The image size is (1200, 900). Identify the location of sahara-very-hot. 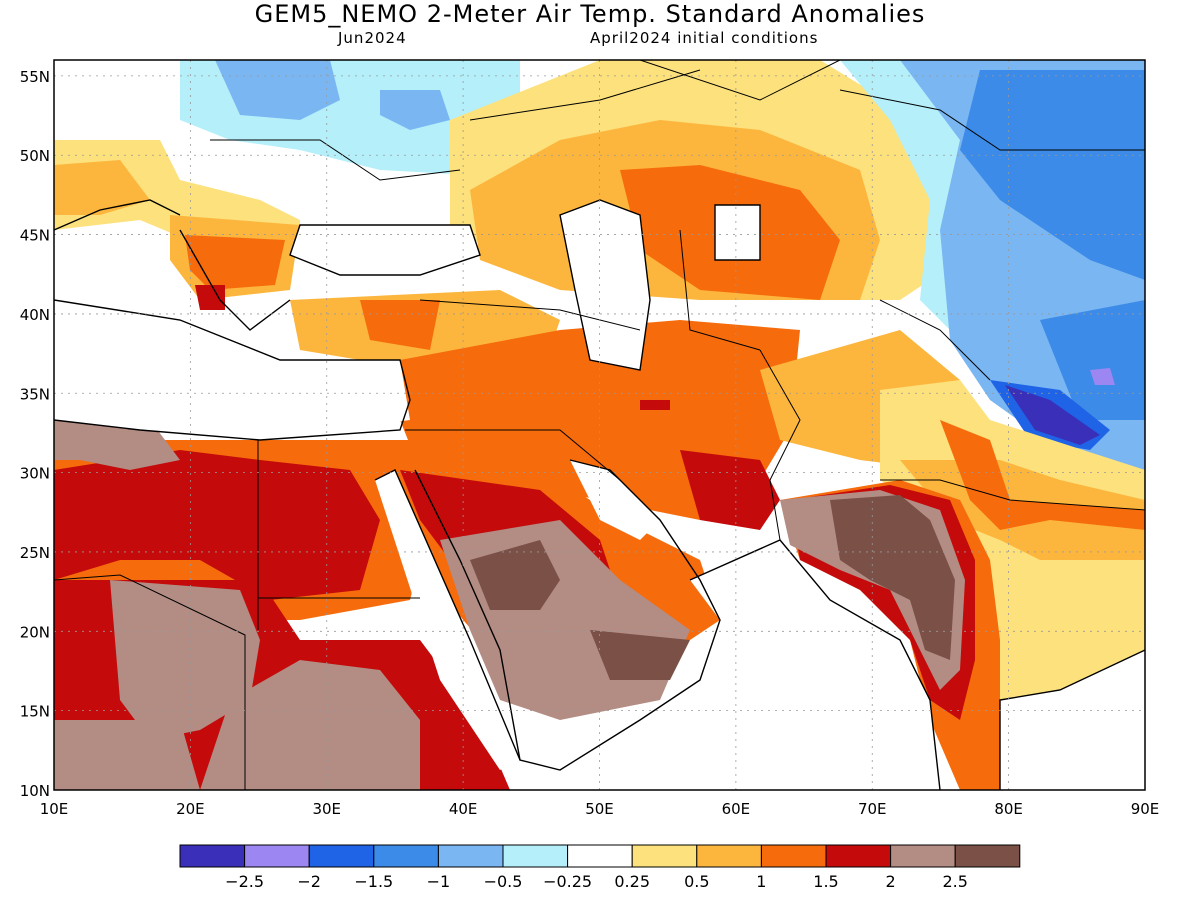
(217, 525).